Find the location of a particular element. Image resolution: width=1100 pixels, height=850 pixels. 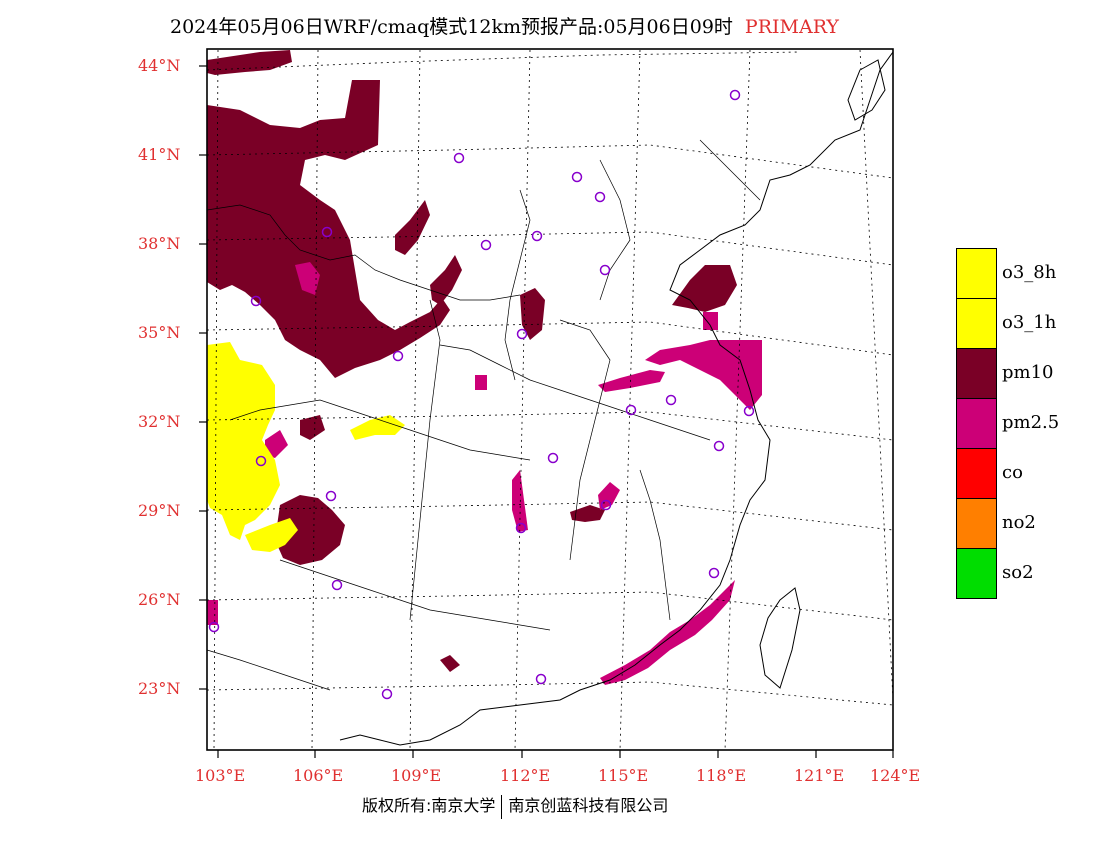

lon-label-106e: 106°E is located at coordinates (318, 775).